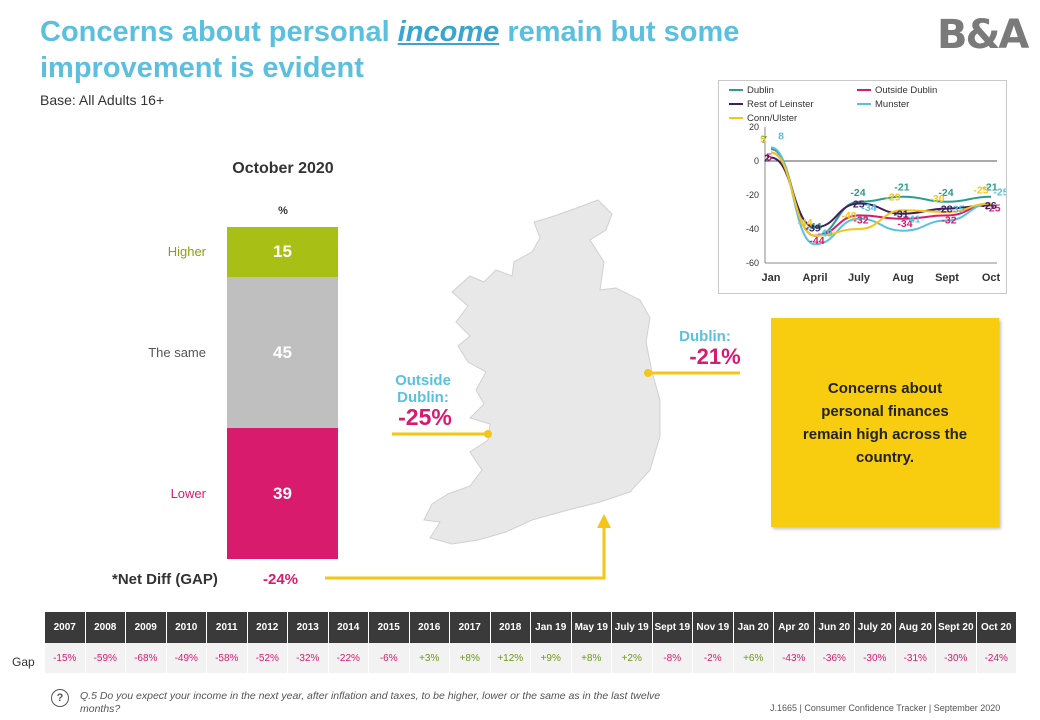 This screenshot has width=1040, height=720. I want to click on data-label-4-2: -40, so click(848, 216).